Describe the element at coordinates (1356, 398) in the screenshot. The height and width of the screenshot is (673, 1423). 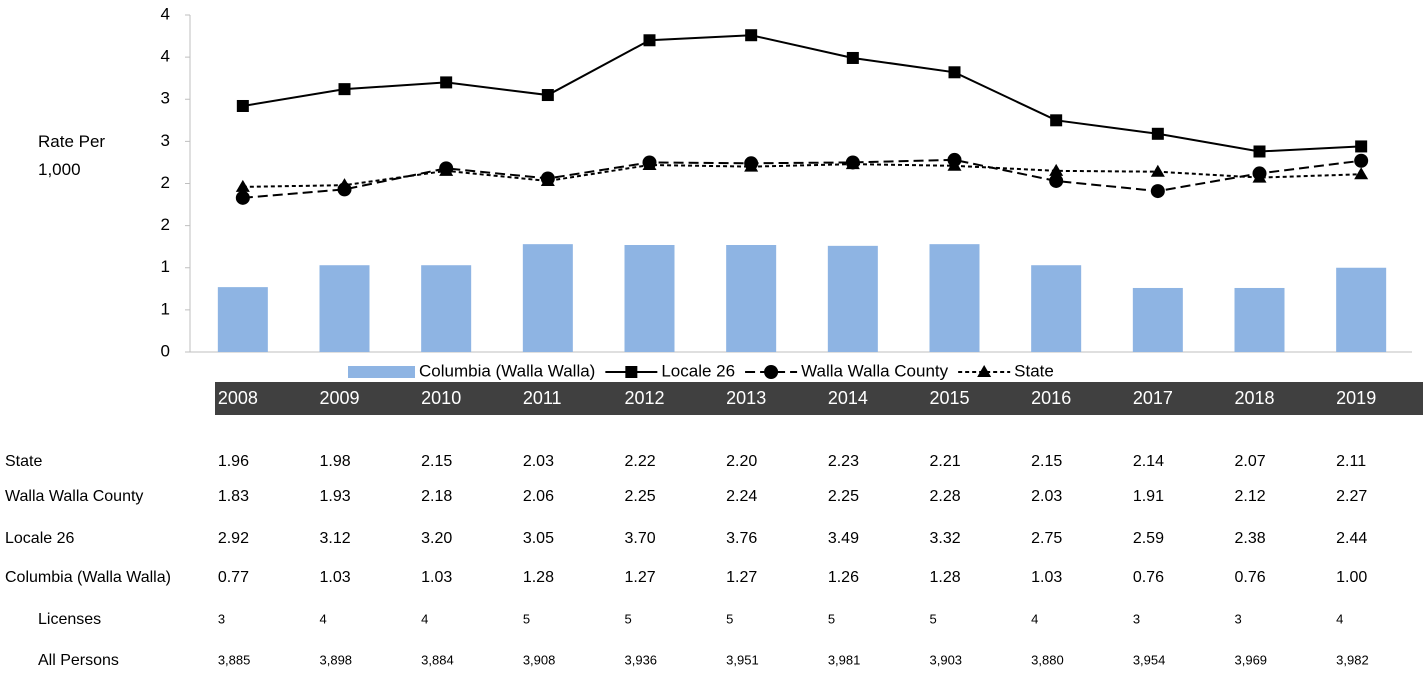
I see `year-label: 2019` at that location.